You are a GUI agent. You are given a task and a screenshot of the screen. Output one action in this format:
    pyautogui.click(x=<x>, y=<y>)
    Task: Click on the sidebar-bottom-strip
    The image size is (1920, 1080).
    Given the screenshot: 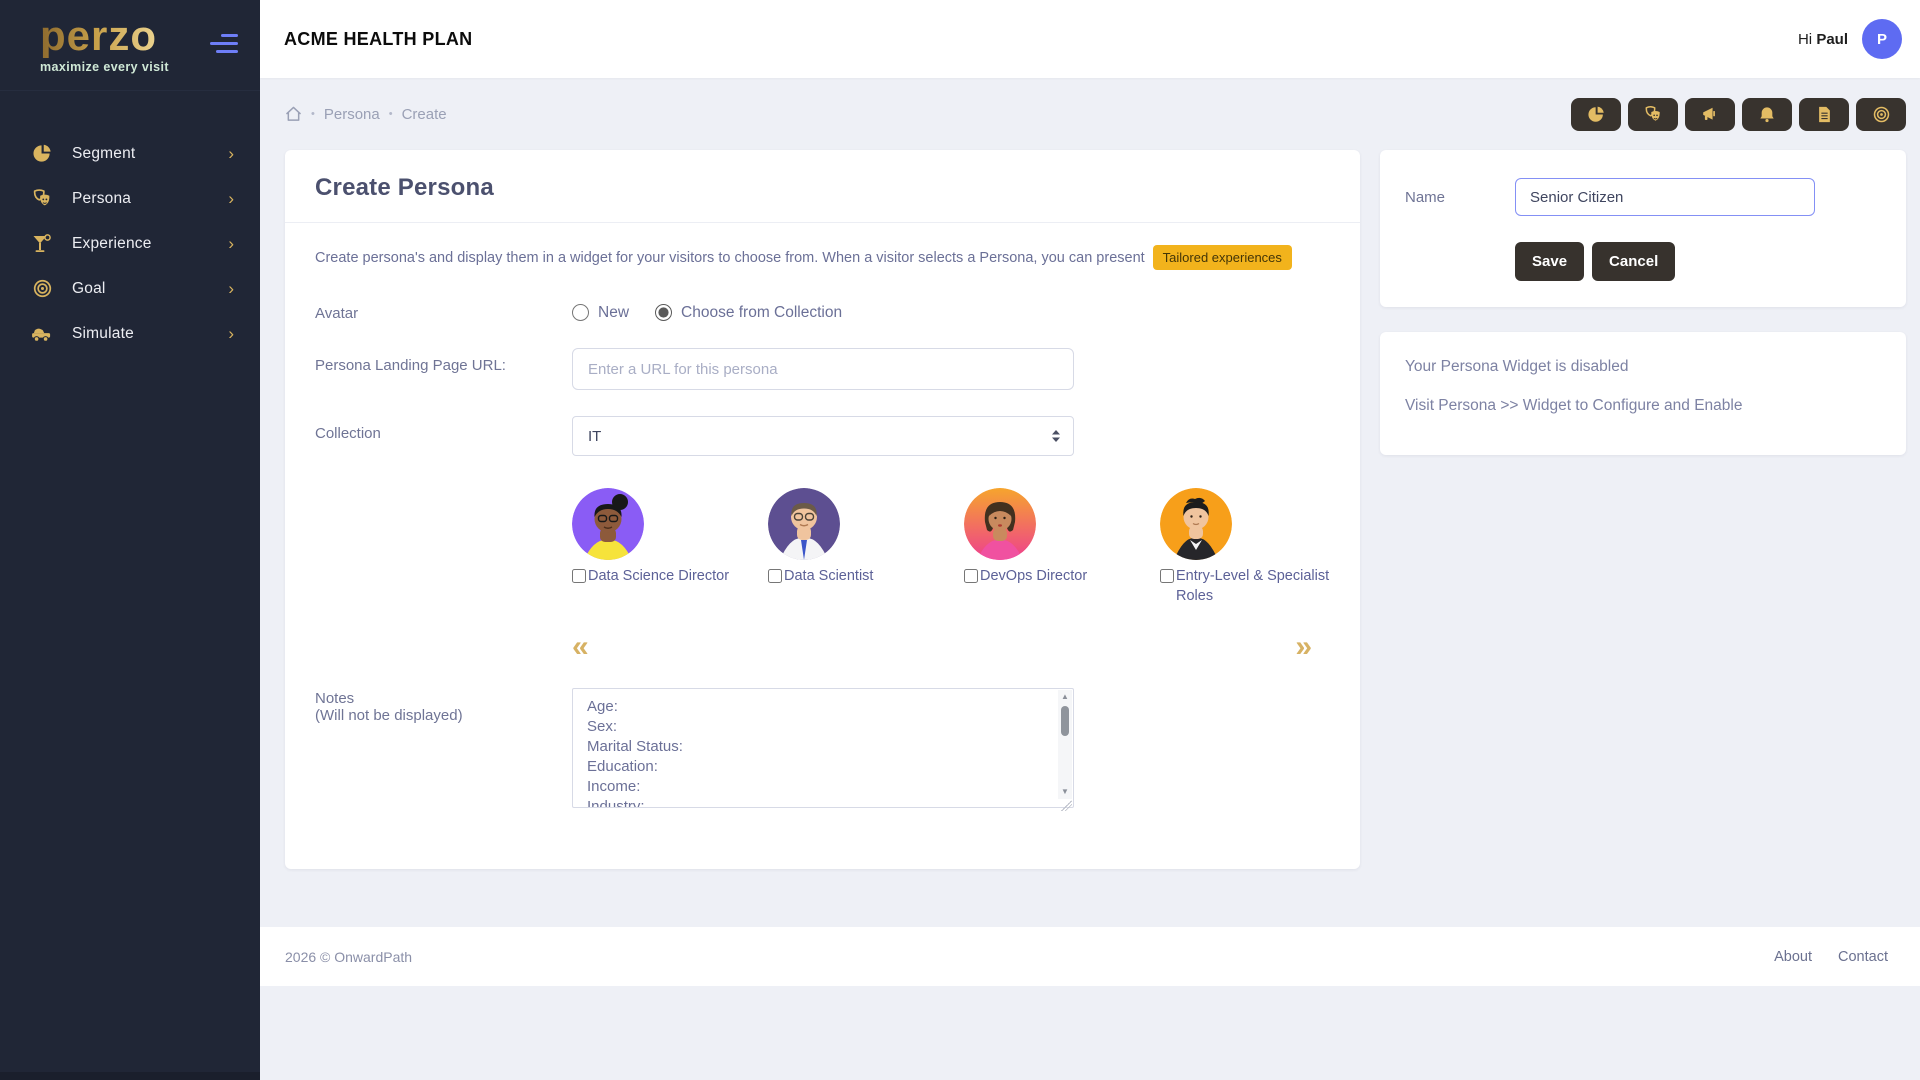 What is the action you would take?
    pyautogui.click(x=130, y=1076)
    